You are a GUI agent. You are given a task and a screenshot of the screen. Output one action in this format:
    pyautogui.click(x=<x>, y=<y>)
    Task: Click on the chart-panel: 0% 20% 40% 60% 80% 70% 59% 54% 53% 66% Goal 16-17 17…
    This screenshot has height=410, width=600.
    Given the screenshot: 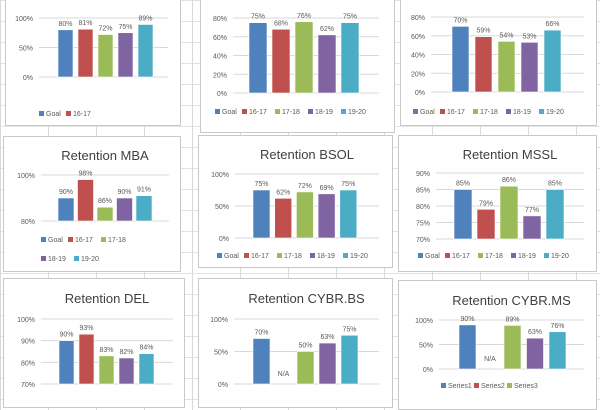 What is the action you would take?
    pyautogui.click(x=498, y=63)
    